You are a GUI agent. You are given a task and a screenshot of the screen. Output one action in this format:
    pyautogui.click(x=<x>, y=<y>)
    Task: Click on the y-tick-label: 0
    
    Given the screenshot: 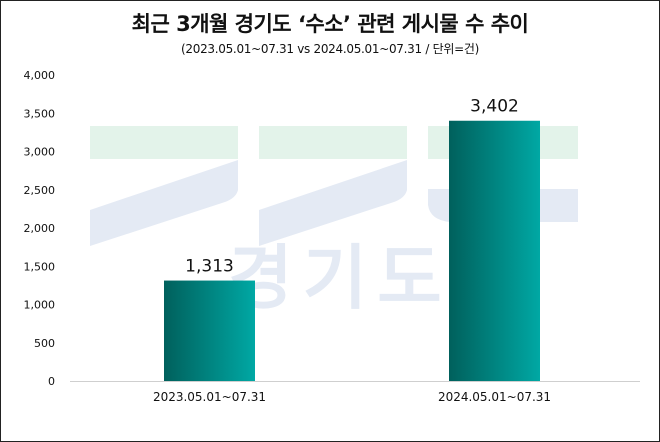 What is the action you would take?
    pyautogui.click(x=51, y=381)
    